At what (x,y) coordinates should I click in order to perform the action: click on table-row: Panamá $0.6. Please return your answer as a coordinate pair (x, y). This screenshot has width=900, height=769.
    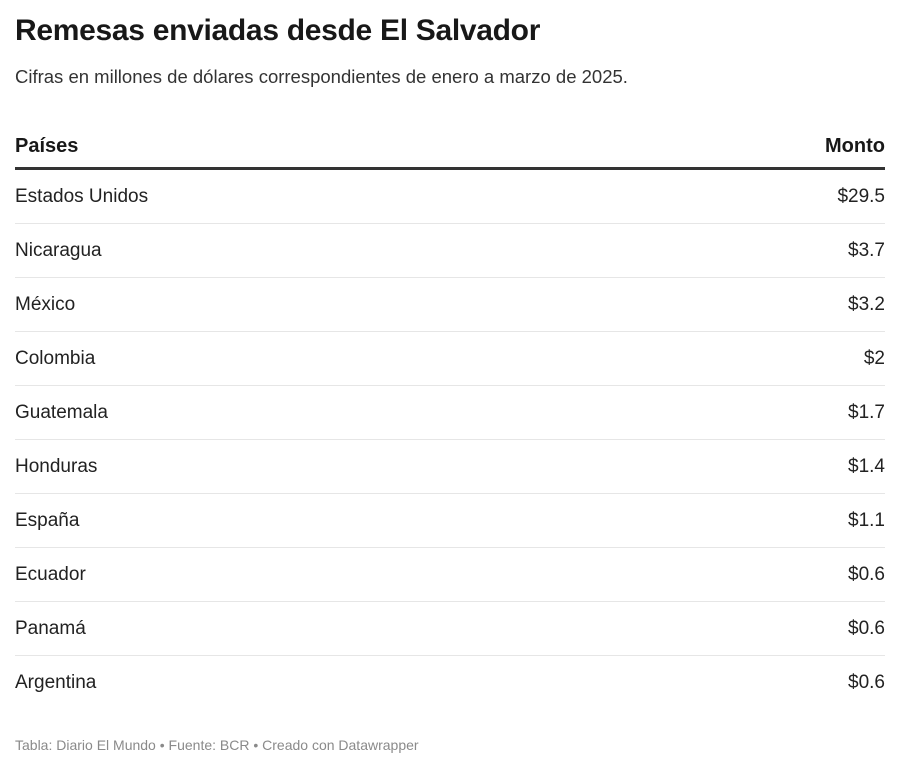
    Looking at the image, I should click on (450, 628).